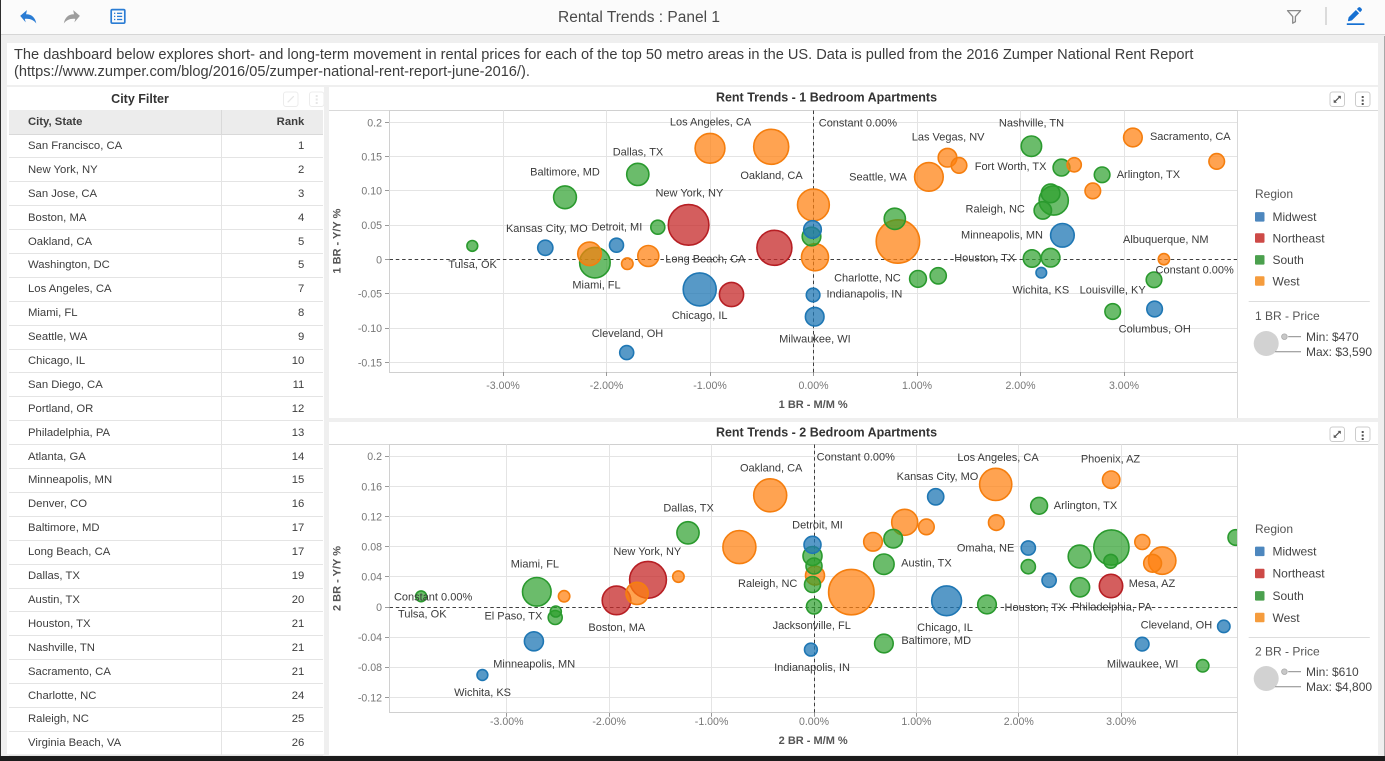 This screenshot has width=1385, height=761. I want to click on svg-text: 0.10, so click(371, 192).